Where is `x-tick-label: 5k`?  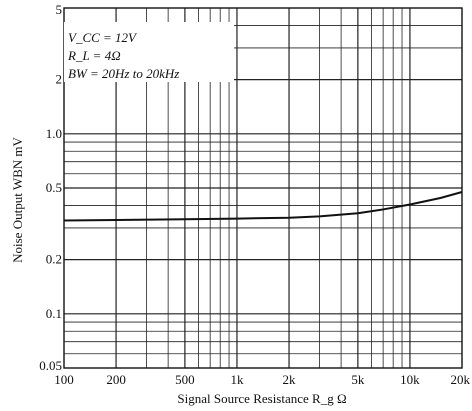 x-tick-label: 5k is located at coordinates (358, 379).